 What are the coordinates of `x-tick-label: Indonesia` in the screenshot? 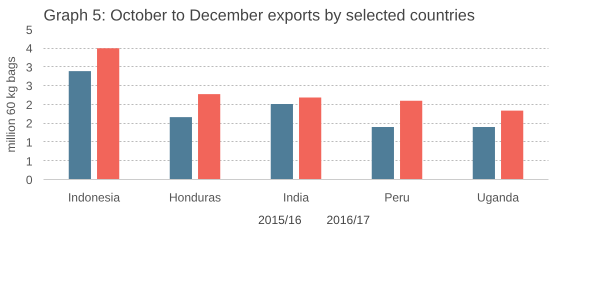 It's located at (94, 197).